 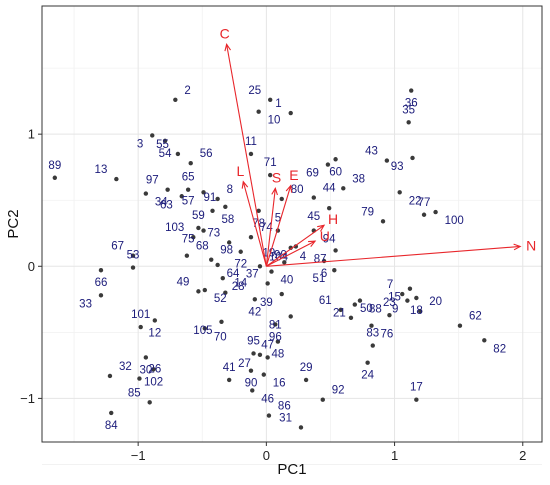 What do you see at coordinates (517, 247) in the screenshot?
I see `loading-arrowhead-N` at bounding box center [517, 247].